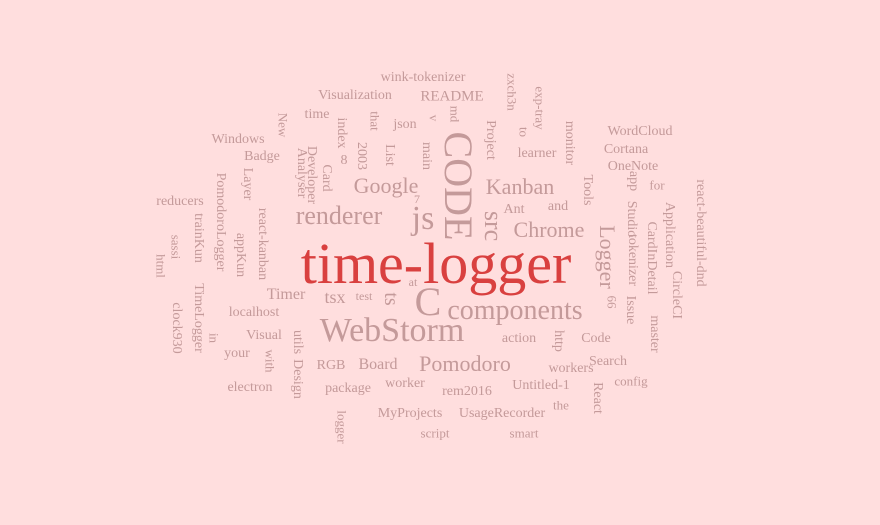 The image size is (880, 525). What do you see at coordinates (502, 413) in the screenshot?
I see `word-usagerecorder: UsageRecorder` at bounding box center [502, 413].